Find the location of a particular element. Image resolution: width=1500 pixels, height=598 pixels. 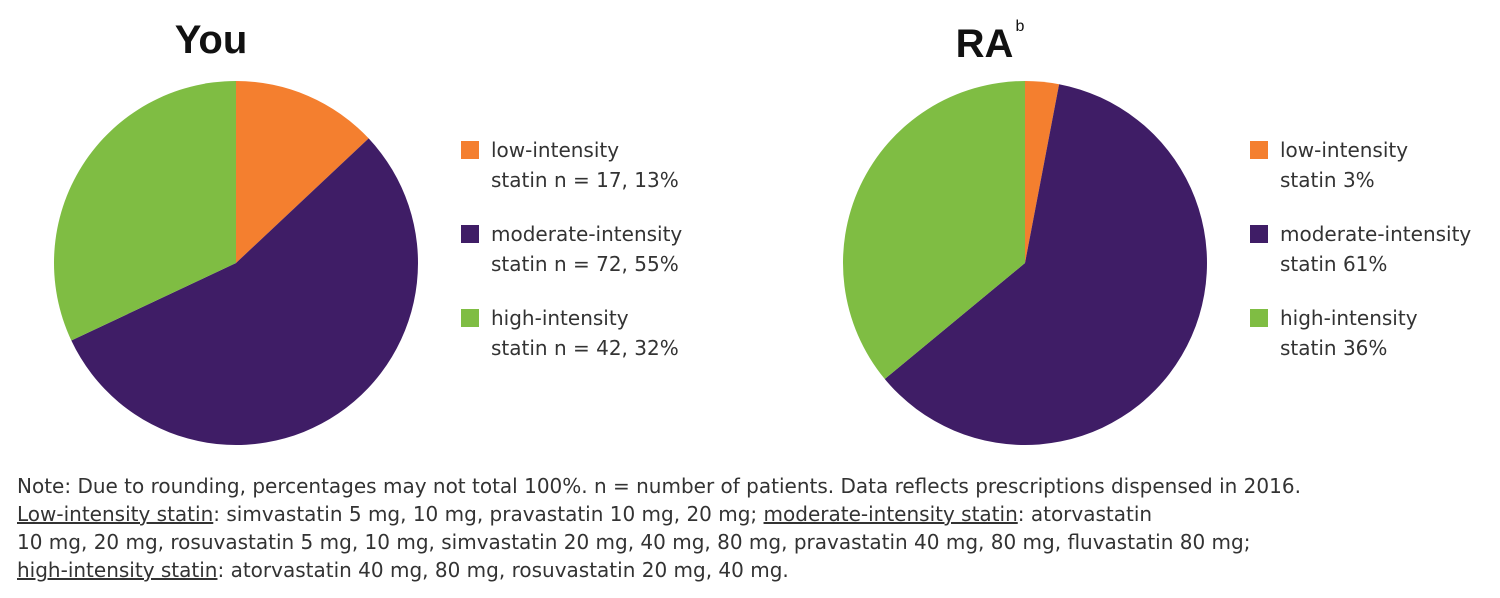

value-label: 61% is located at coordinates (1365, 264).